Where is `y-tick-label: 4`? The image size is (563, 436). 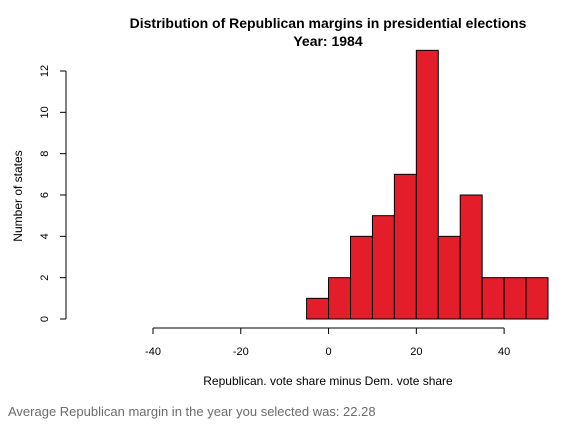
y-tick-label: 4 is located at coordinates (45, 236).